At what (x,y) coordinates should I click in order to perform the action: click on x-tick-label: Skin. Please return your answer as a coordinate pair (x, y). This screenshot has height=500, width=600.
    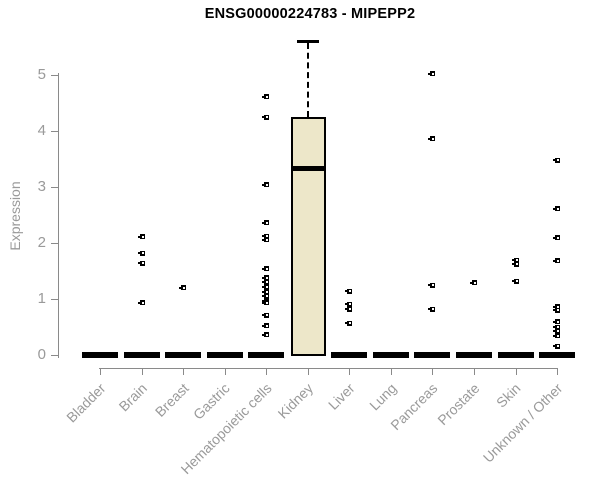
    Looking at the image, I should click on (508, 395).